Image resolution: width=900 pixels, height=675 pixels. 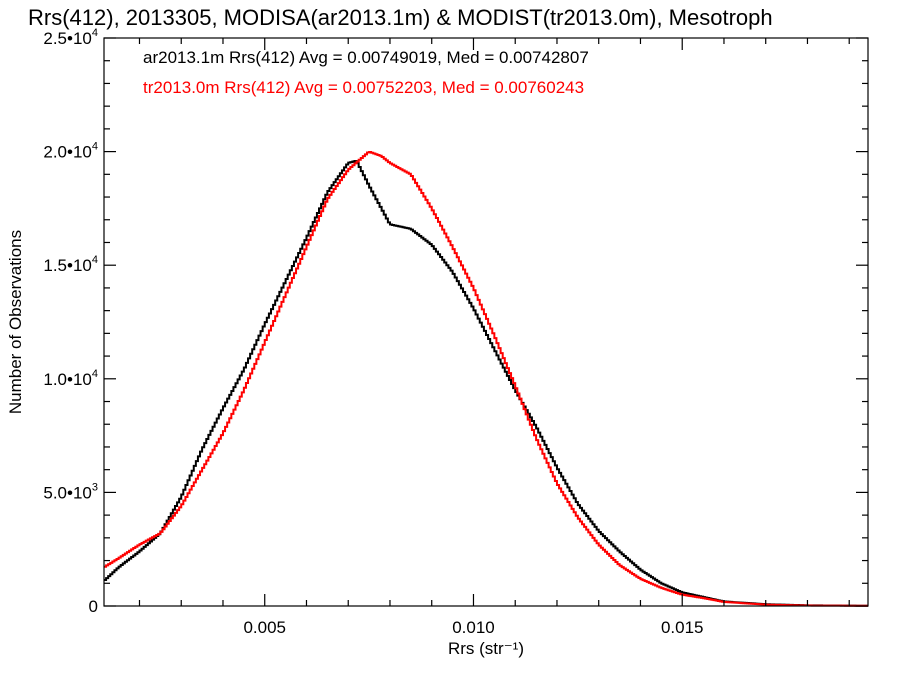 What do you see at coordinates (62, 152) in the screenshot?
I see `y-tick-label-base: 2.0•1` at bounding box center [62, 152].